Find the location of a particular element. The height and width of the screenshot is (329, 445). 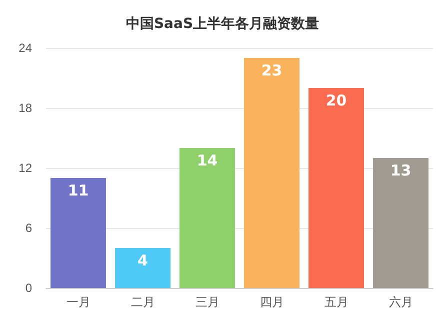

x-tick-label: 五月 is located at coordinates (336, 302).